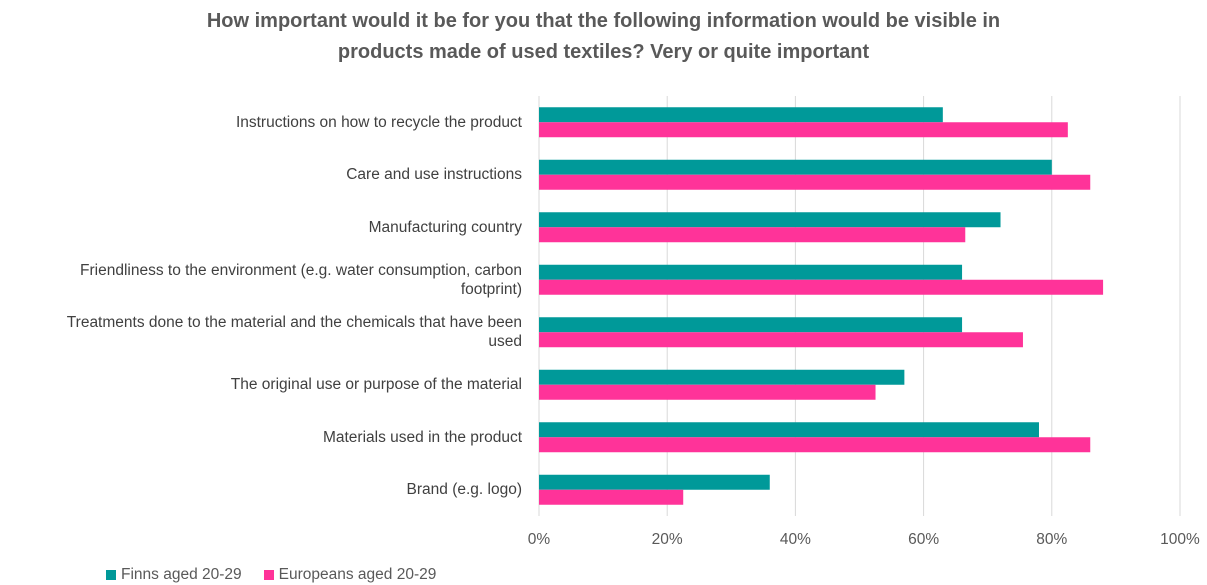 The width and height of the screenshot is (1207, 585). What do you see at coordinates (445, 227) in the screenshot?
I see `category-label-line: Manufacturing country` at bounding box center [445, 227].